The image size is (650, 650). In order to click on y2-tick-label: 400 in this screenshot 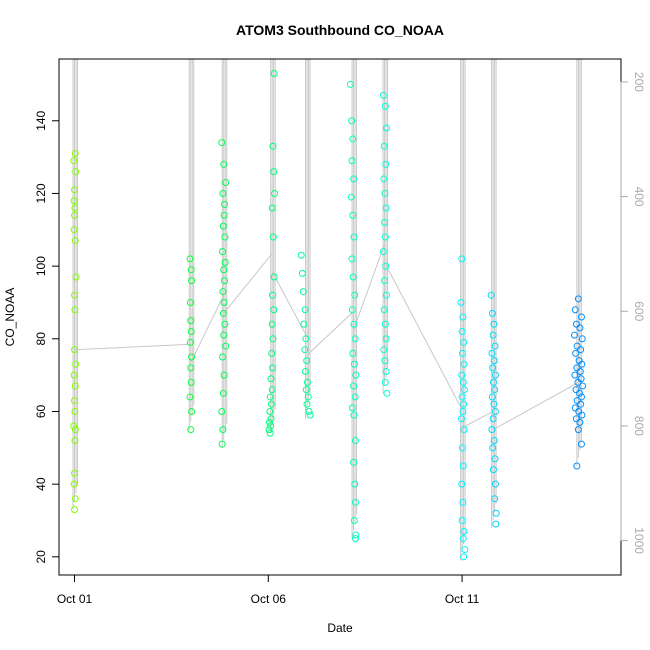, I will do `click(639, 197)`.